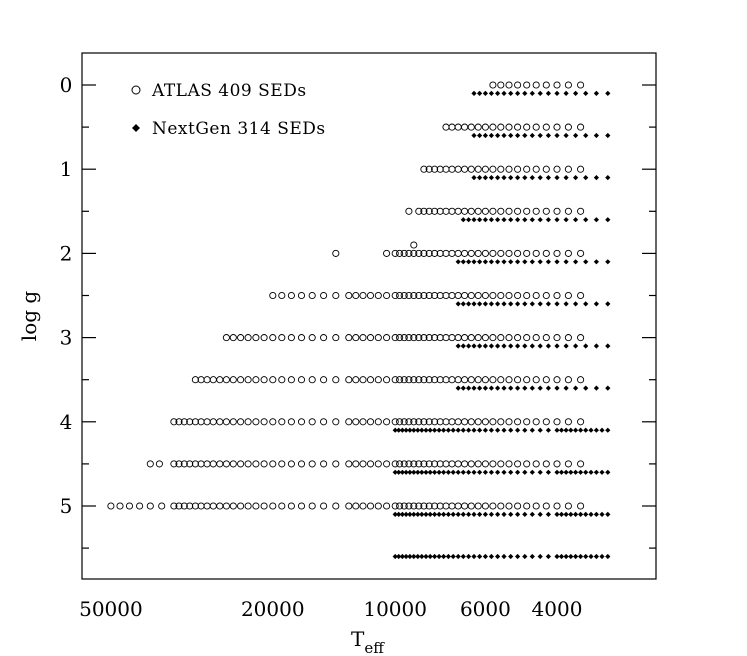 The width and height of the screenshot is (747, 656). Describe the element at coordinates (485, 609) in the screenshot. I see `x-tick-label: 6000` at that location.